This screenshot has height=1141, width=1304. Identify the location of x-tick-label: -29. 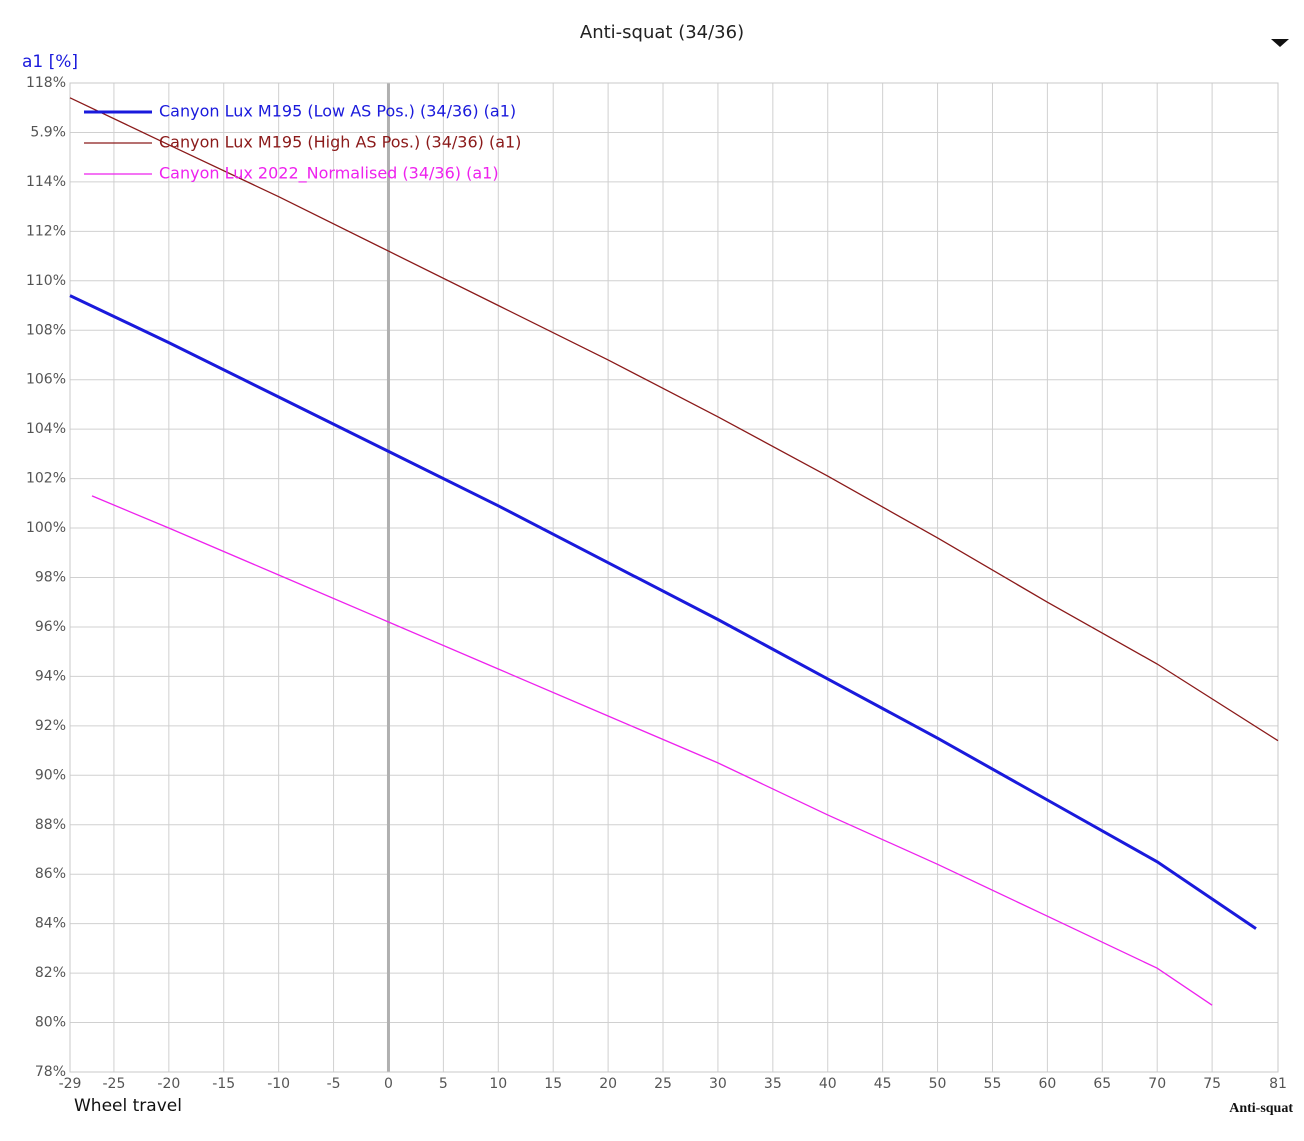
(70, 1084).